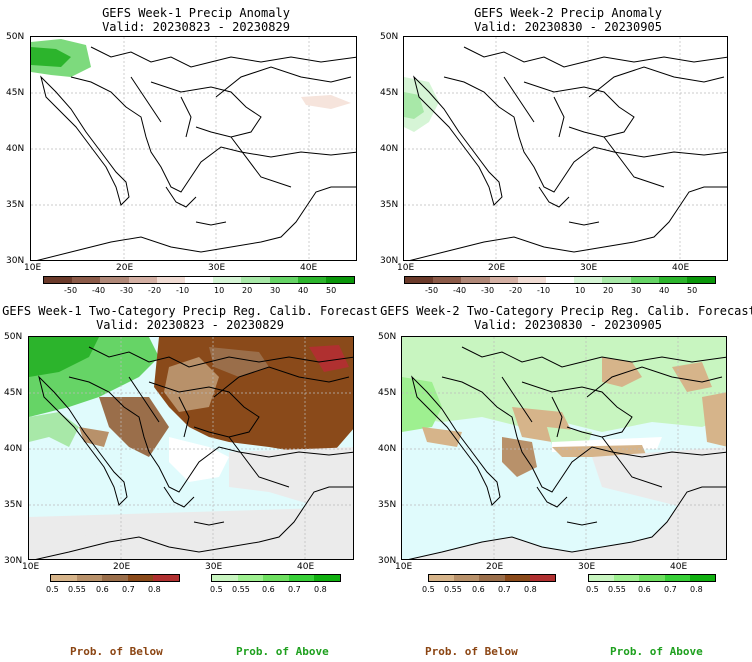 This screenshot has height=662, width=752. I want to click on map-week2-twocat, so click(564, 448).